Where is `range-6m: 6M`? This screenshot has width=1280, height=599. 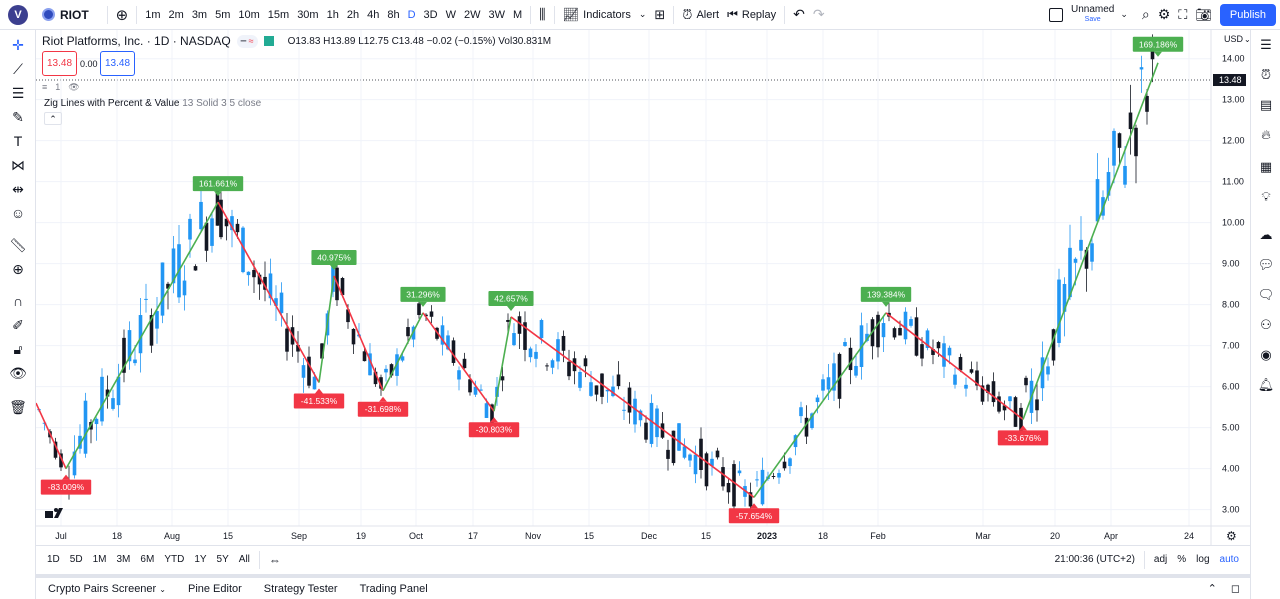 range-6m: 6M is located at coordinates (147, 559).